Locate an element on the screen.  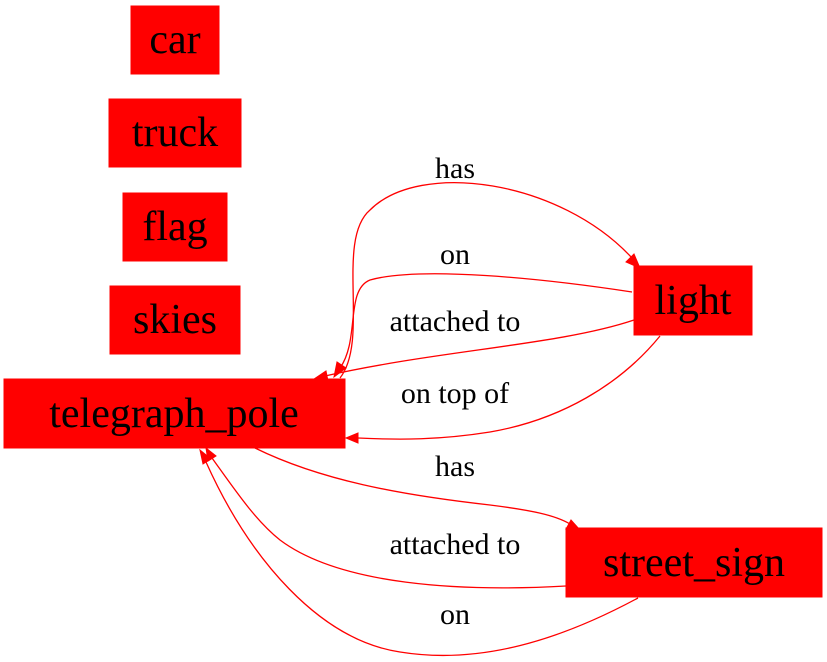
node-light: light is located at coordinates (693, 300).